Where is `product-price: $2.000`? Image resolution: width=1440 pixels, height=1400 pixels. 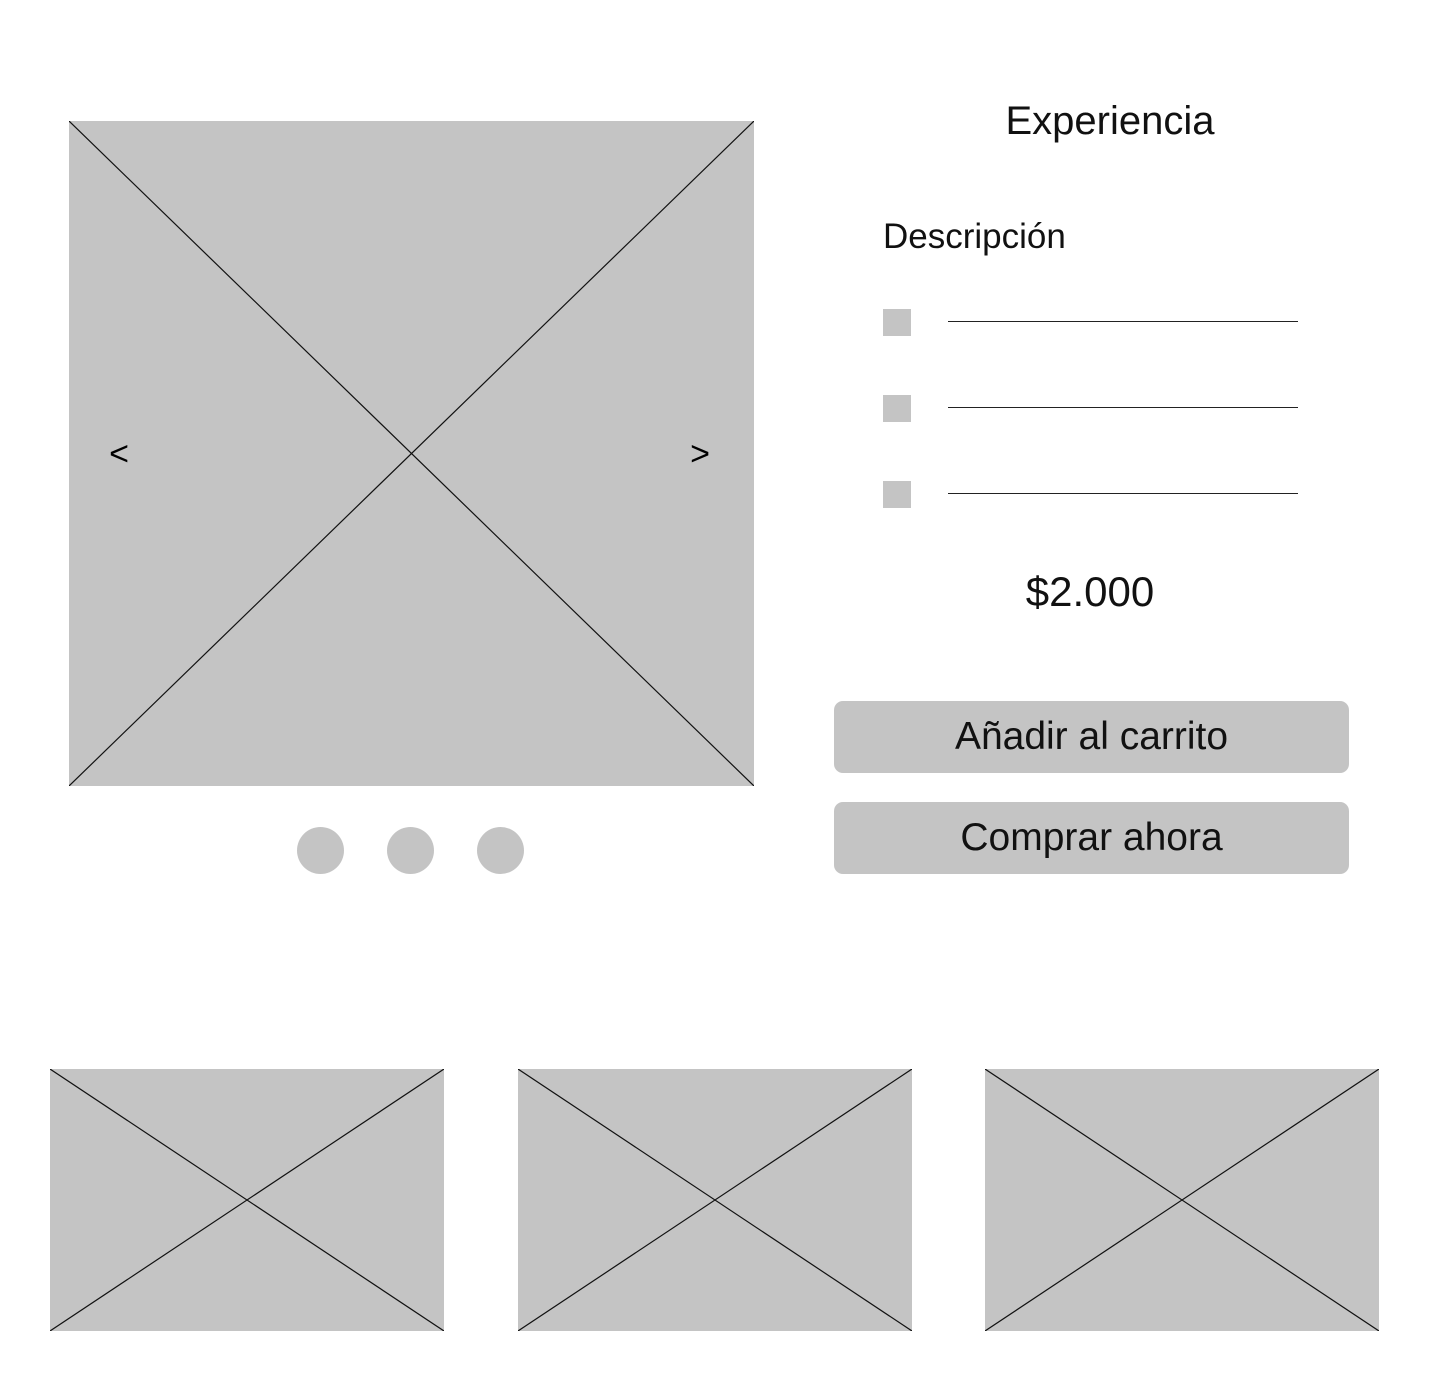 product-price: $2.000 is located at coordinates (1090, 591).